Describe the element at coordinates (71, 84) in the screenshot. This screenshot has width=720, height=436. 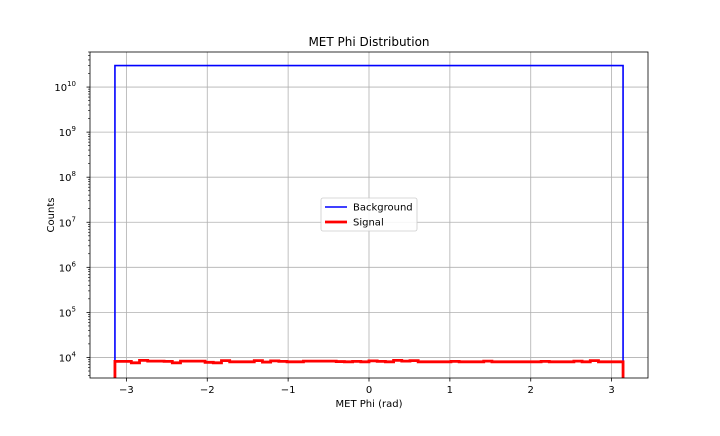
I see `y-tick-exponent: 10` at that location.